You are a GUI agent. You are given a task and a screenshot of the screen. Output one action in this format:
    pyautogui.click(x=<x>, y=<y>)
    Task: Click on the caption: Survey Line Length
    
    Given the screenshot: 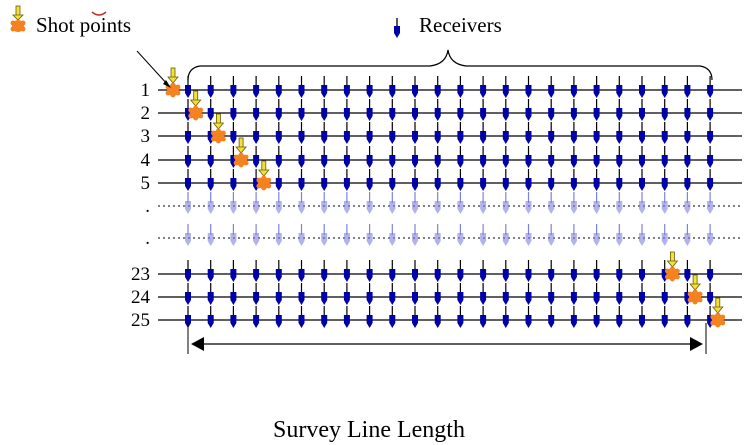 What is the action you would take?
    pyautogui.click(x=369, y=430)
    